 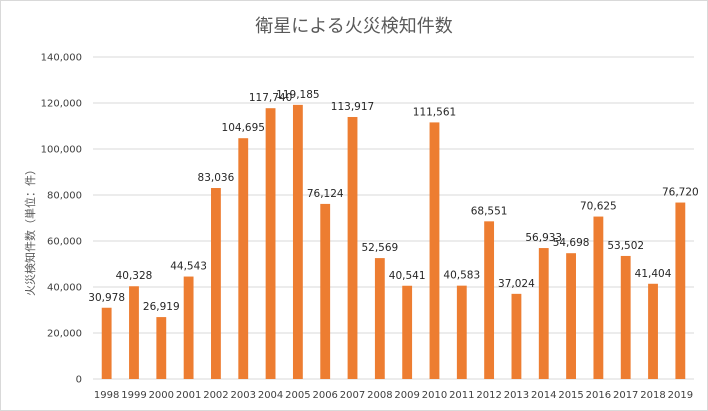 What do you see at coordinates (379, 248) in the screenshot?
I see `data-label: 52,569` at bounding box center [379, 248].